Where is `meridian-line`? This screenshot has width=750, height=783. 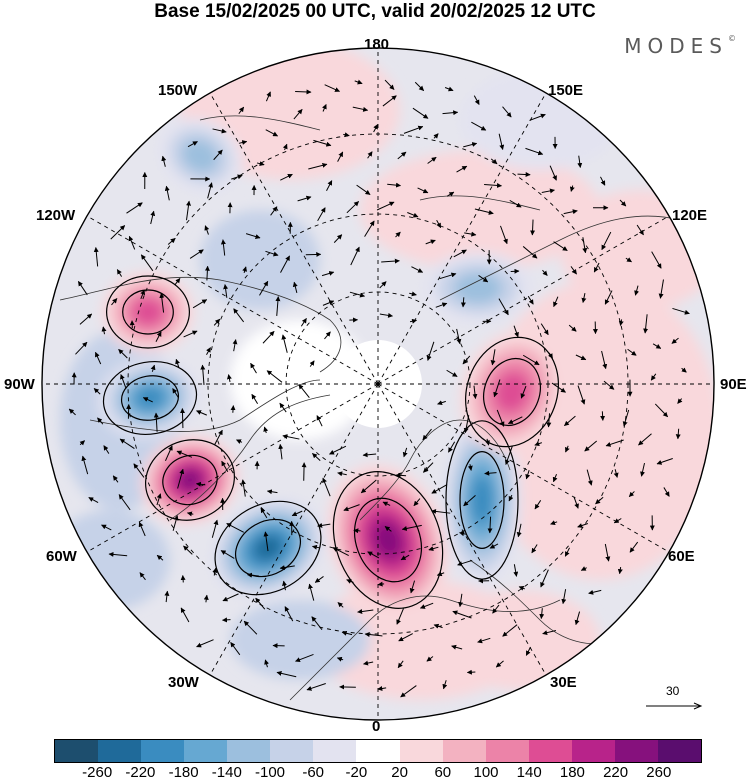
meridian-line is located at coordinates (294, 238).